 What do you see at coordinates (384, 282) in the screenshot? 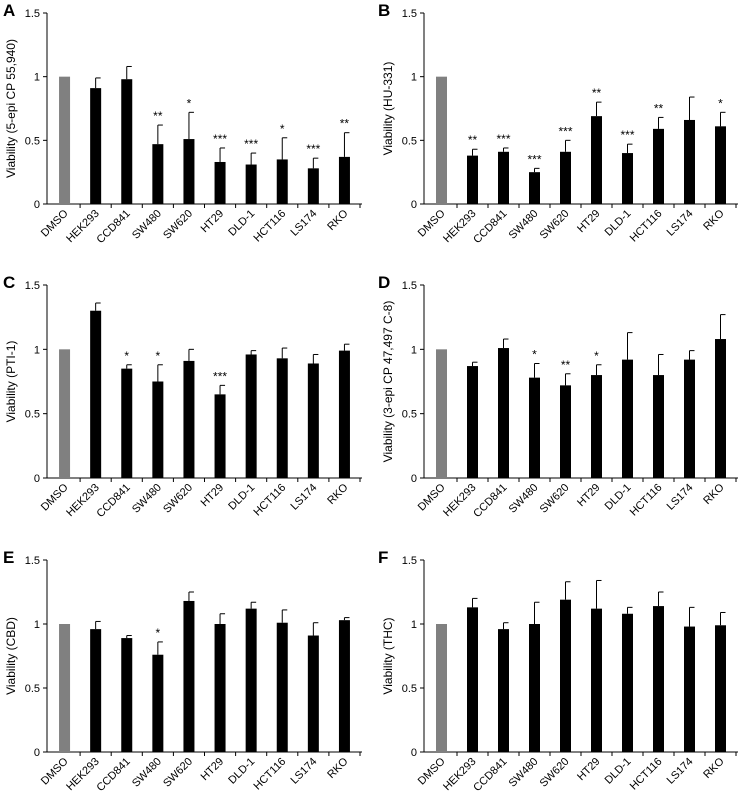
I see `panel-label: D` at bounding box center [384, 282].